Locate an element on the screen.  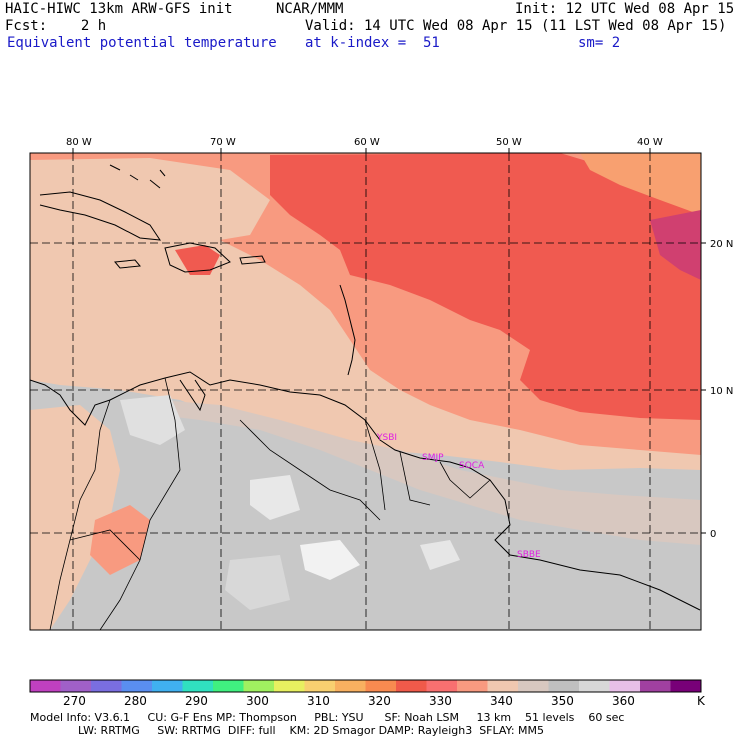
colorbar-frame is located at coordinates (365, 686).